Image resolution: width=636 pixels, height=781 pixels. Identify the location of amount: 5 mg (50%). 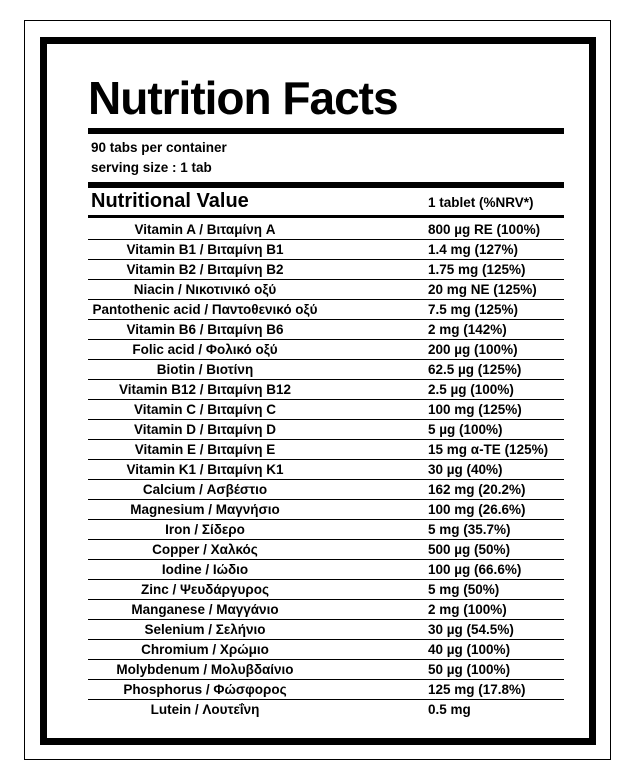
(464, 589).